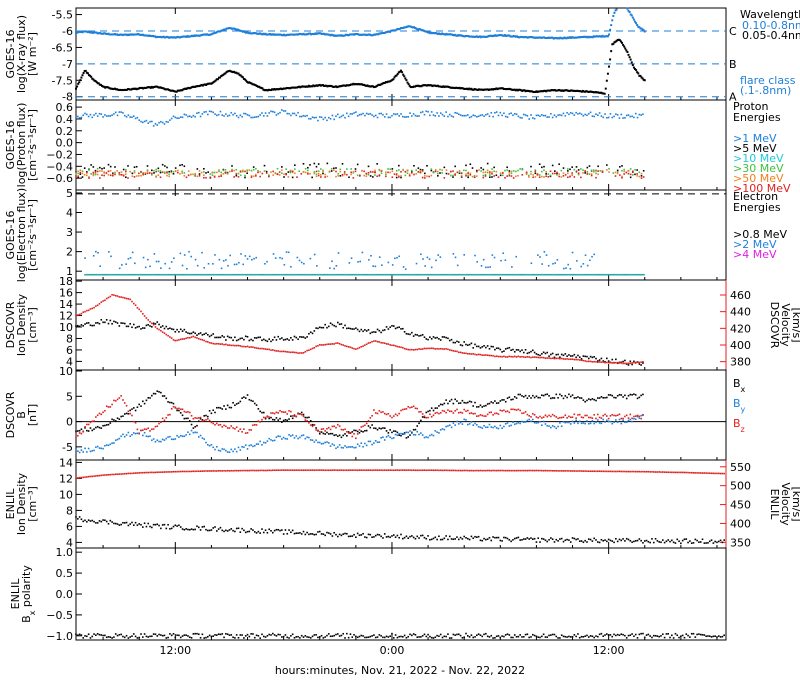 This screenshot has height=680, width=800. Describe the element at coordinates (65, 107) in the screenshot. I see `y-tick-label: 0.6` at that location.